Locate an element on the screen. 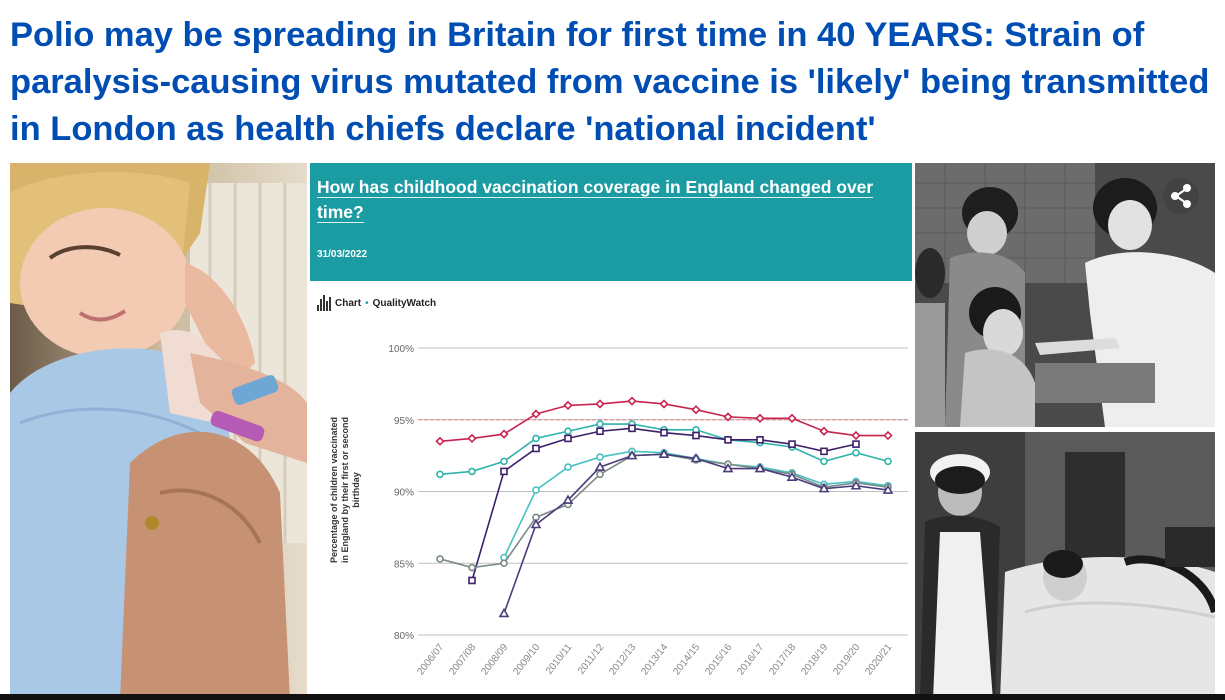 This screenshot has width=1225, height=700. y-tick-label: 85% is located at coordinates (404, 564).